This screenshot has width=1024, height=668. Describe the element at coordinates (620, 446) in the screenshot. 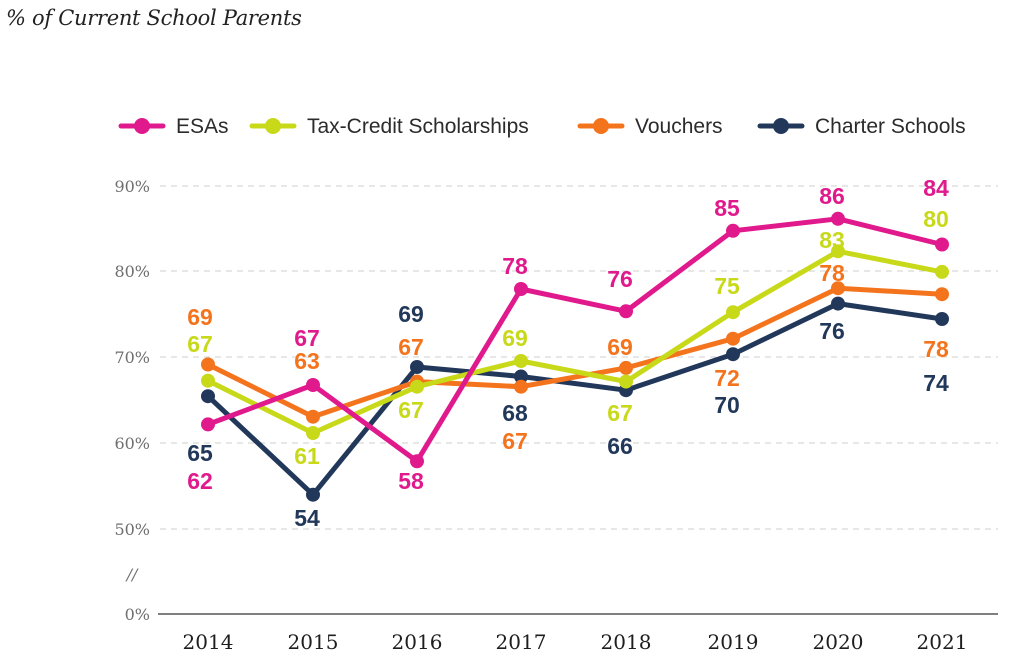

I see `data-label: 66` at that location.